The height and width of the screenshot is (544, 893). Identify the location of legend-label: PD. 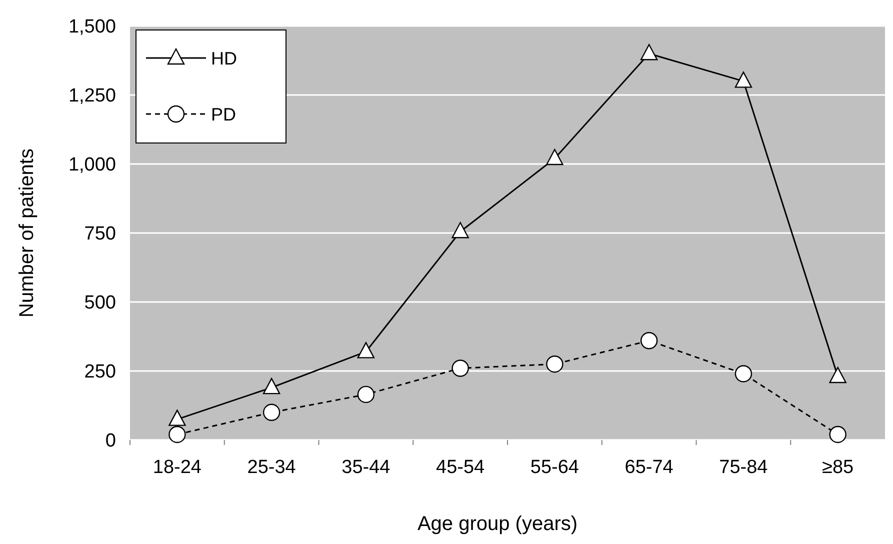
(223, 114).